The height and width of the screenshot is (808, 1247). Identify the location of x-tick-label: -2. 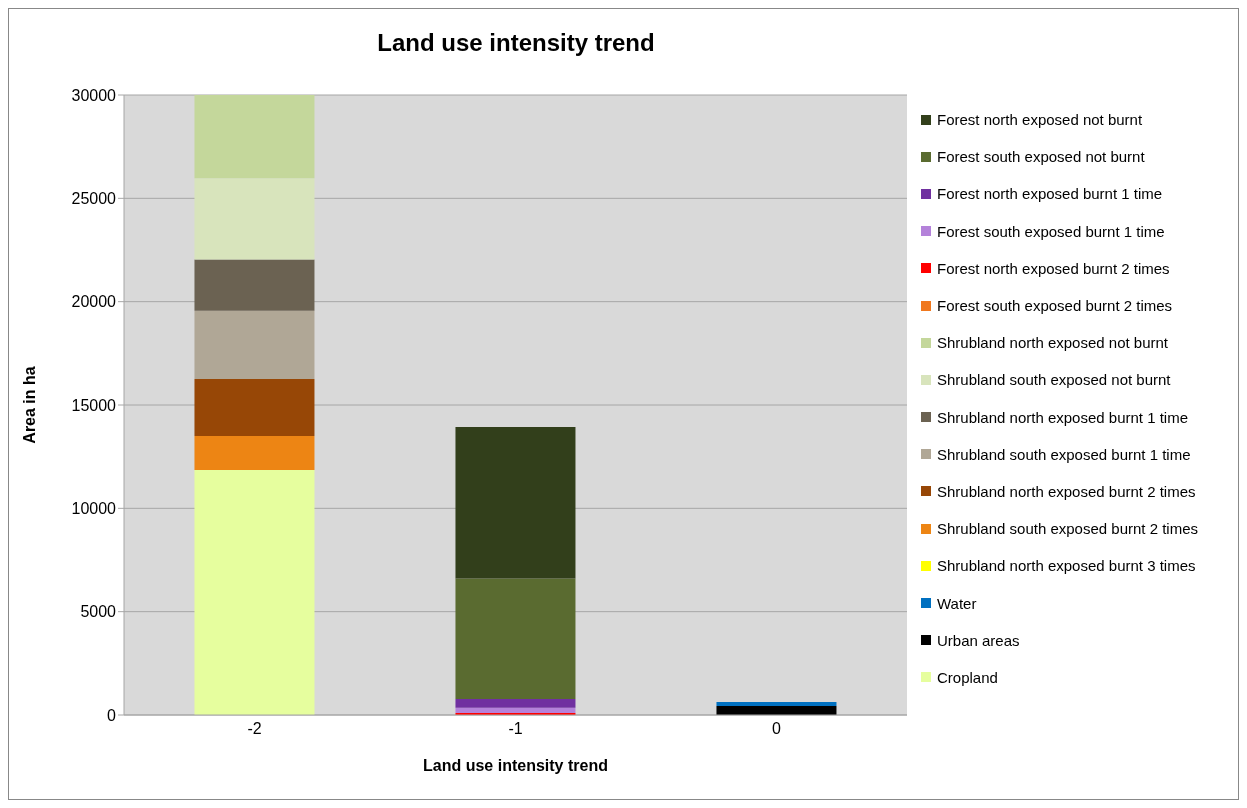
(254, 729).